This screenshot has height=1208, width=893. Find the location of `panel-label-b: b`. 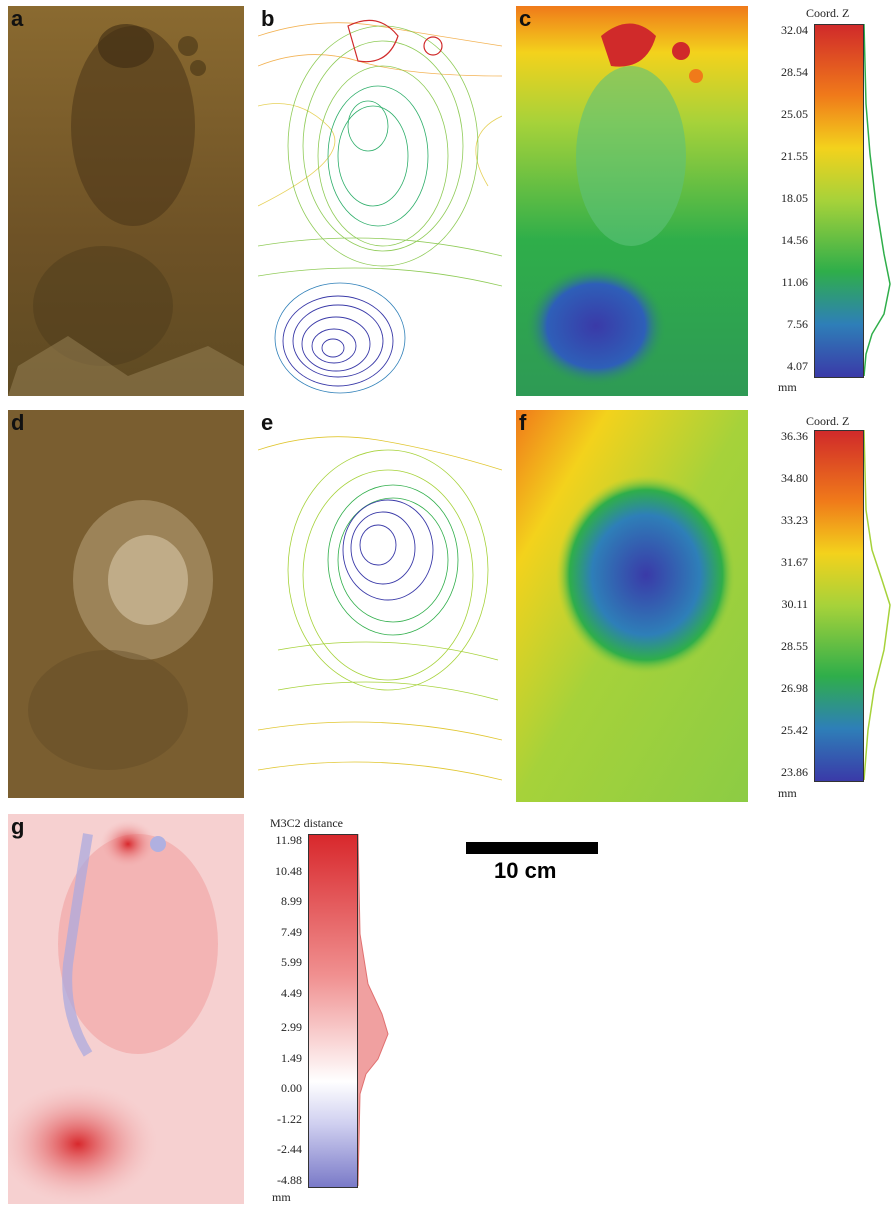

panel-label-b: b is located at coordinates (268, 18).